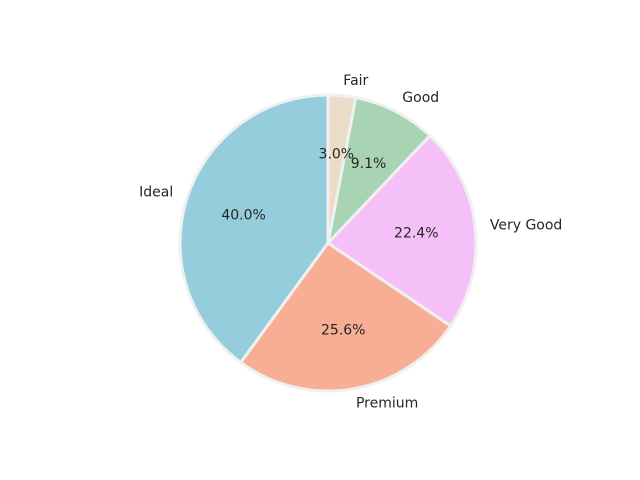 This screenshot has height=480, width=640. What do you see at coordinates (526, 225) in the screenshot?
I see `slice-label-very-good: Very Good` at bounding box center [526, 225].